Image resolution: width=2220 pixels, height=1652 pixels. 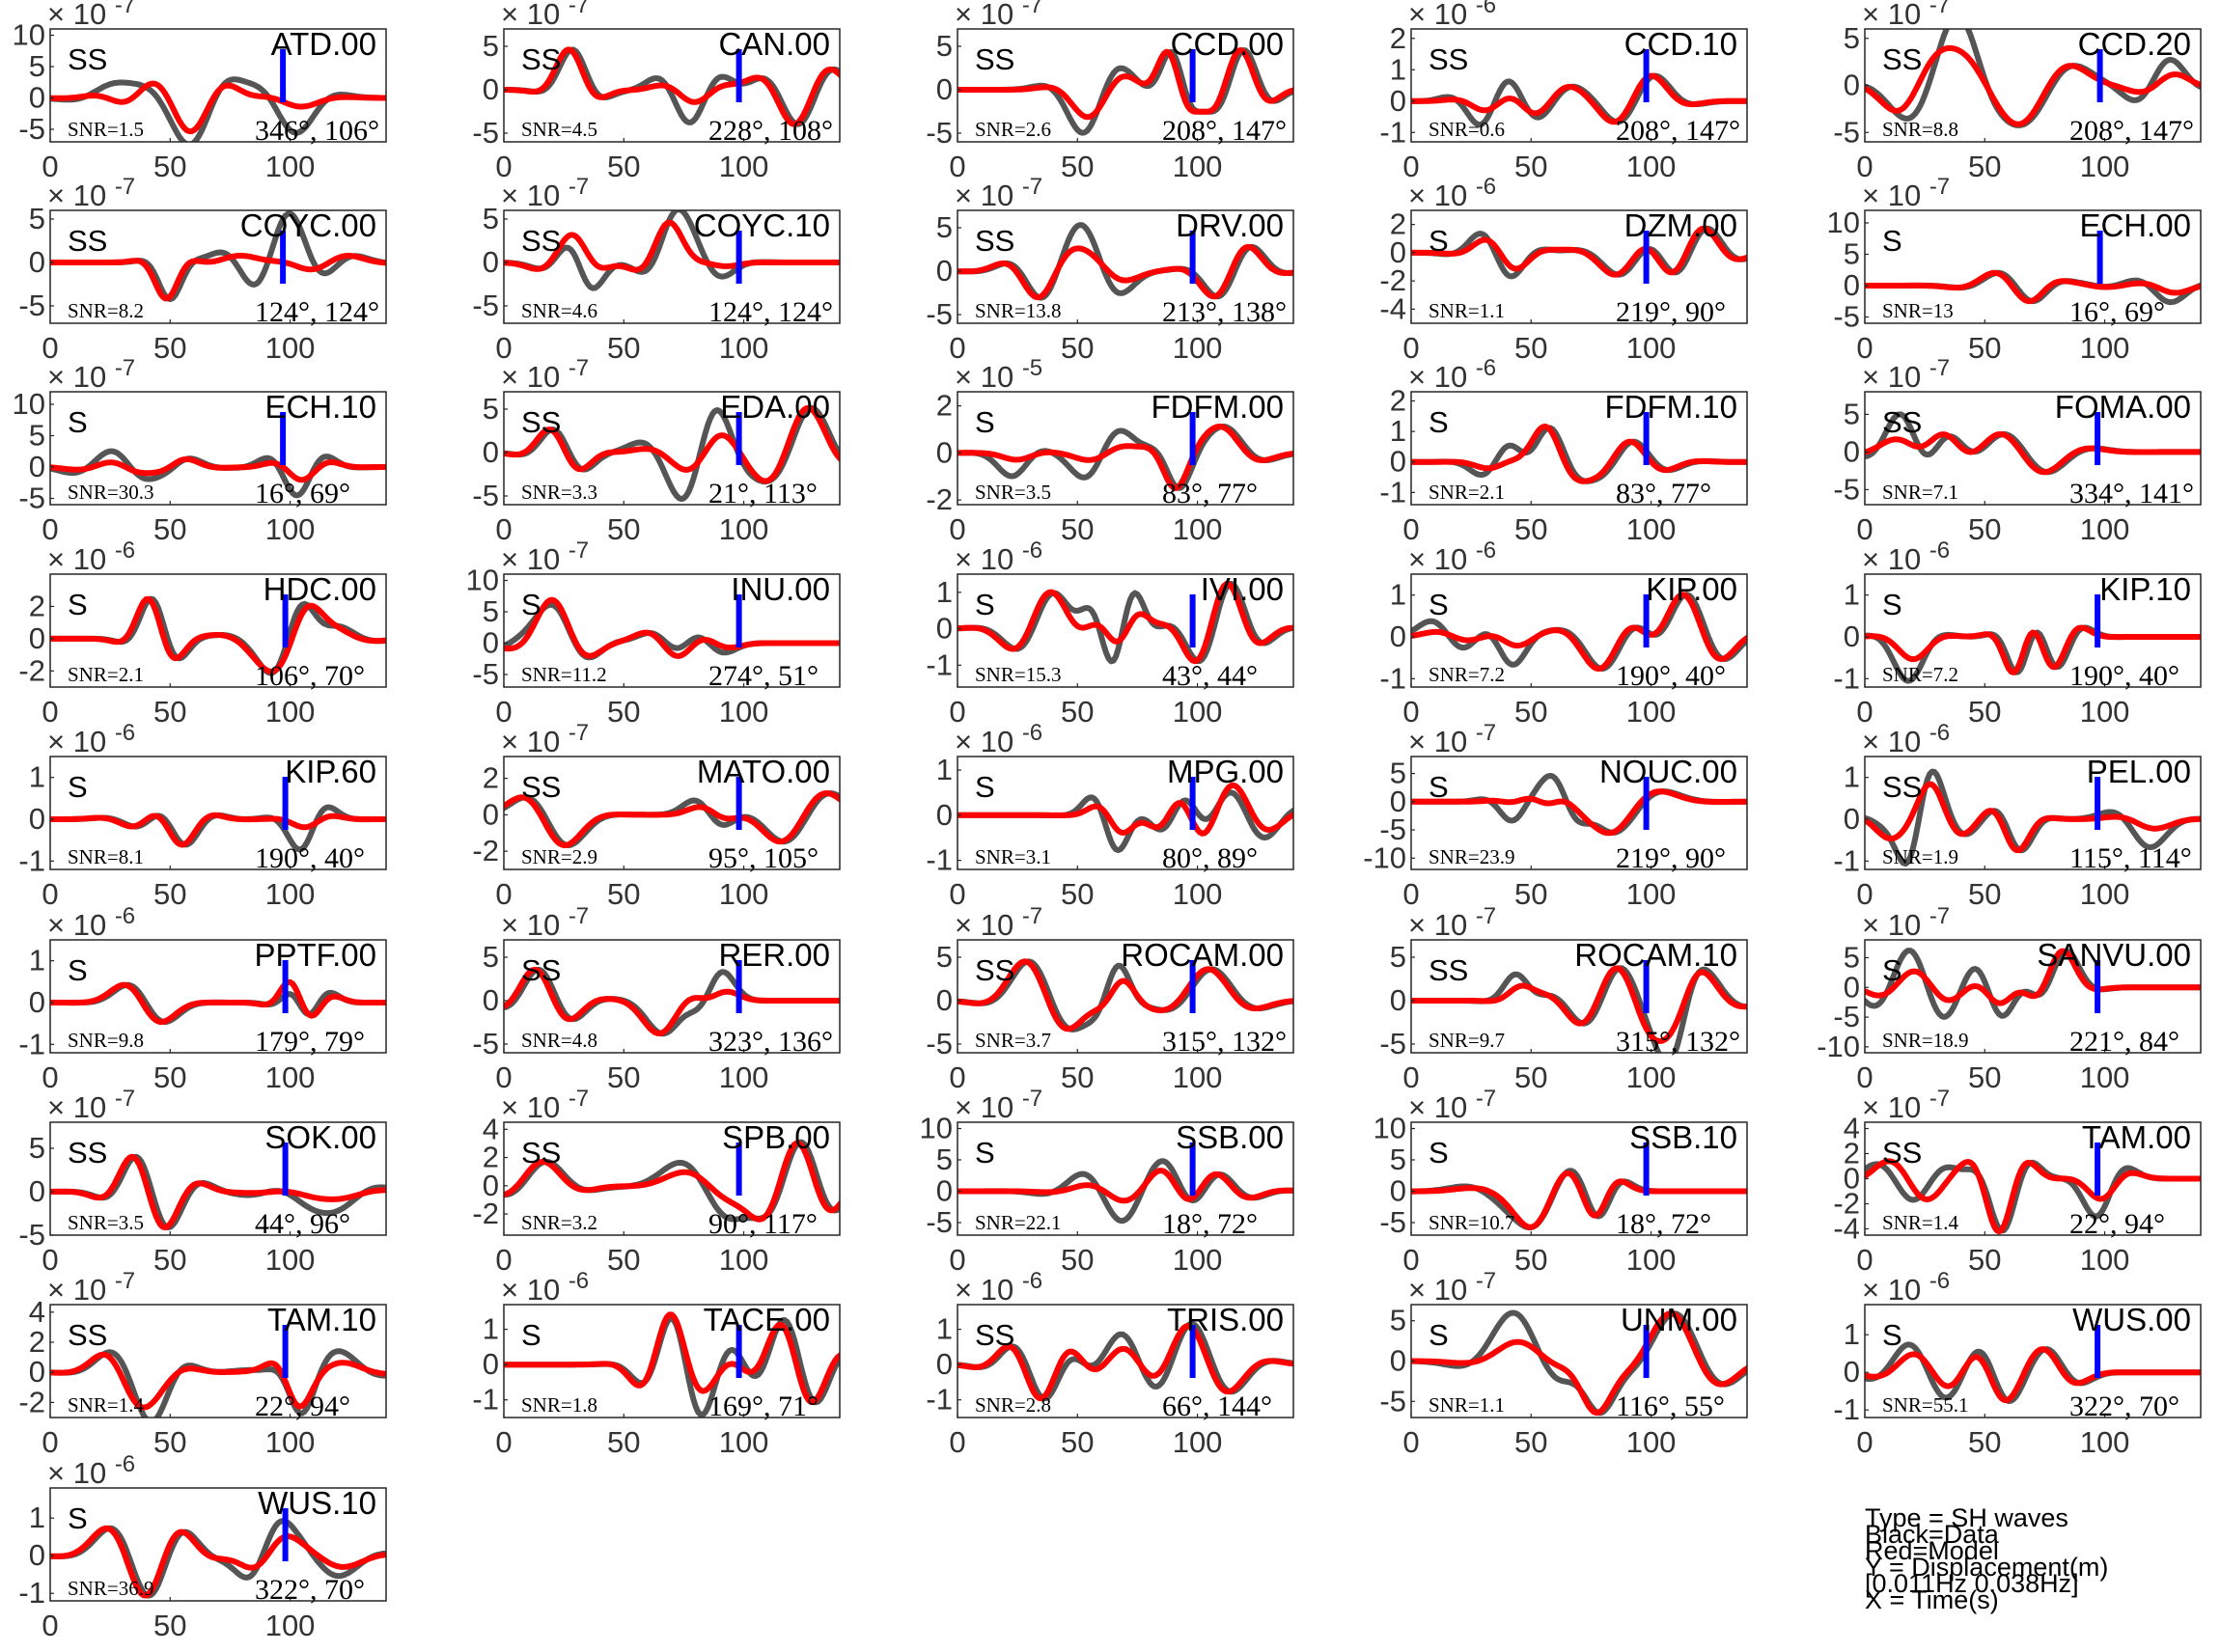 What do you see at coordinates (320, 589) in the screenshot?
I see `station-label: HDC.00` at bounding box center [320, 589].